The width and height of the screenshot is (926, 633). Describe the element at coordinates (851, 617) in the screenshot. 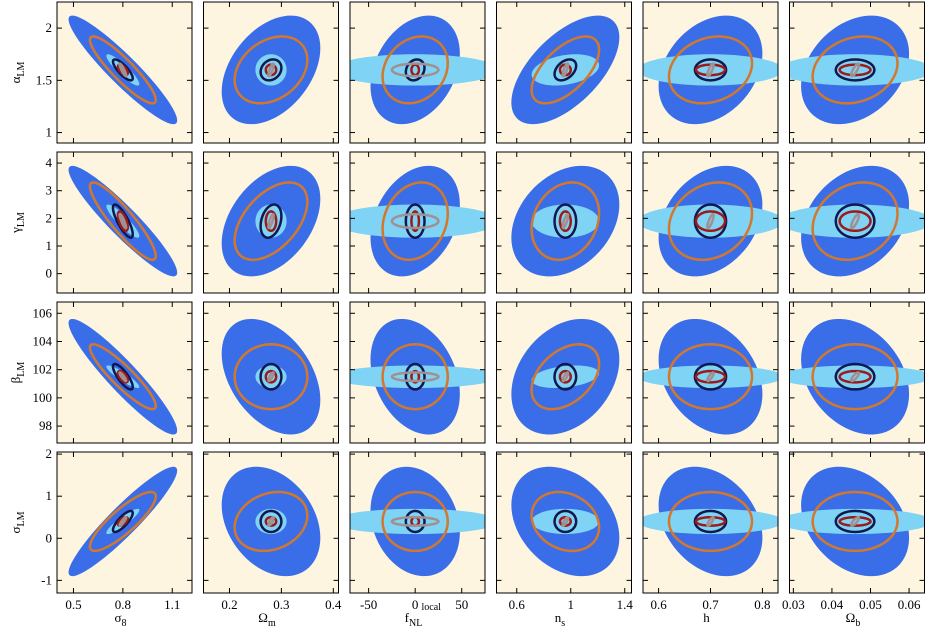

I see `x-axis-symbol: Ω` at that location.